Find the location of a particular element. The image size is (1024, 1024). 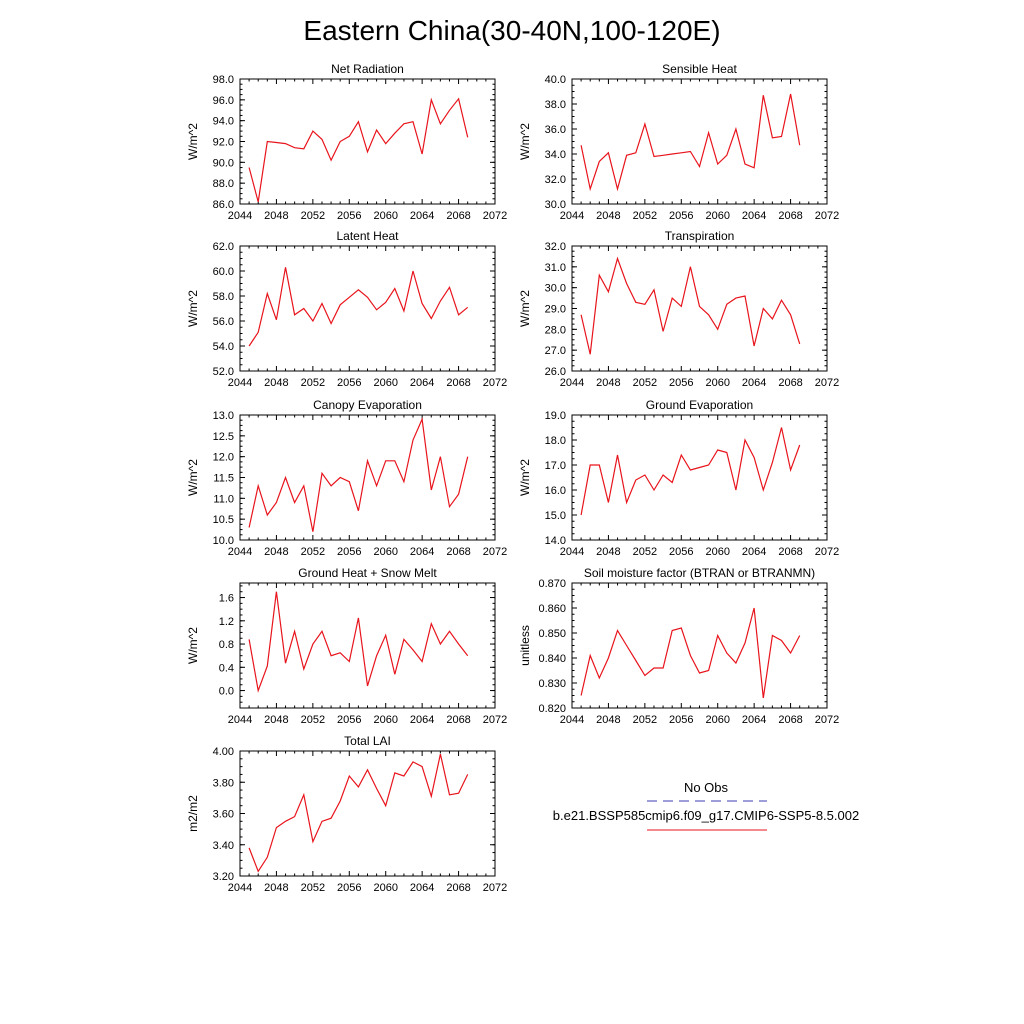

canopy-evaporation-x-tick-label: 2044 is located at coordinates (240, 552).